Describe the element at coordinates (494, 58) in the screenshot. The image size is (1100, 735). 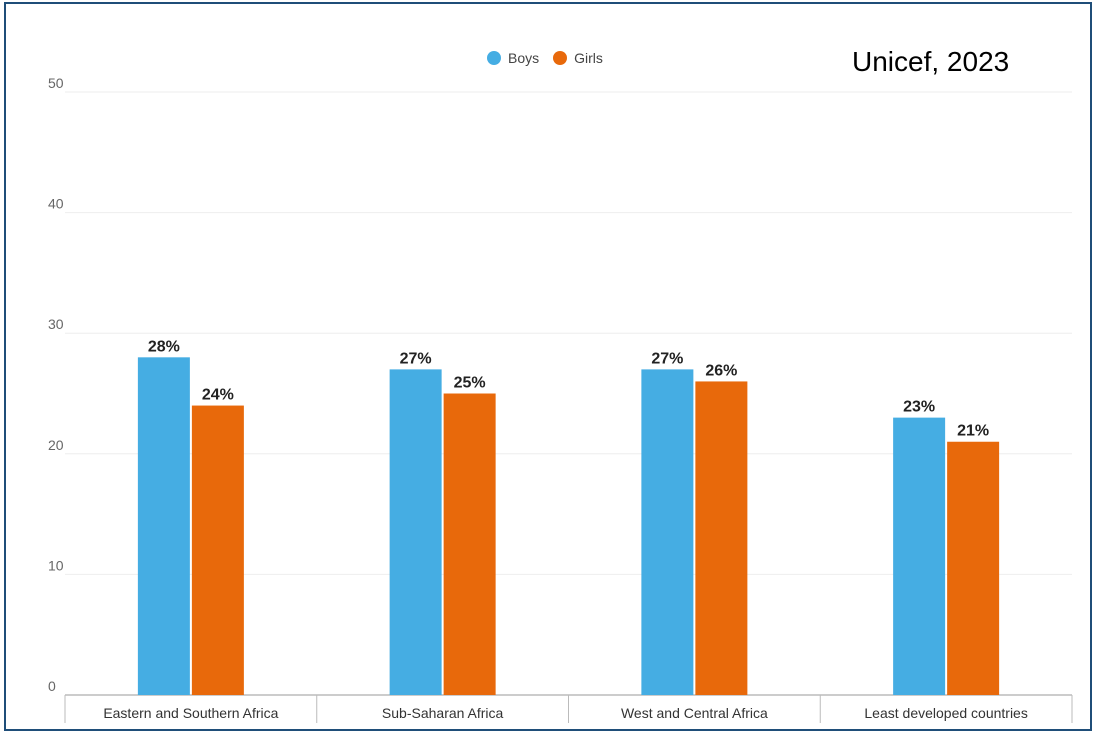
I see `legend-swatch-boys` at that location.